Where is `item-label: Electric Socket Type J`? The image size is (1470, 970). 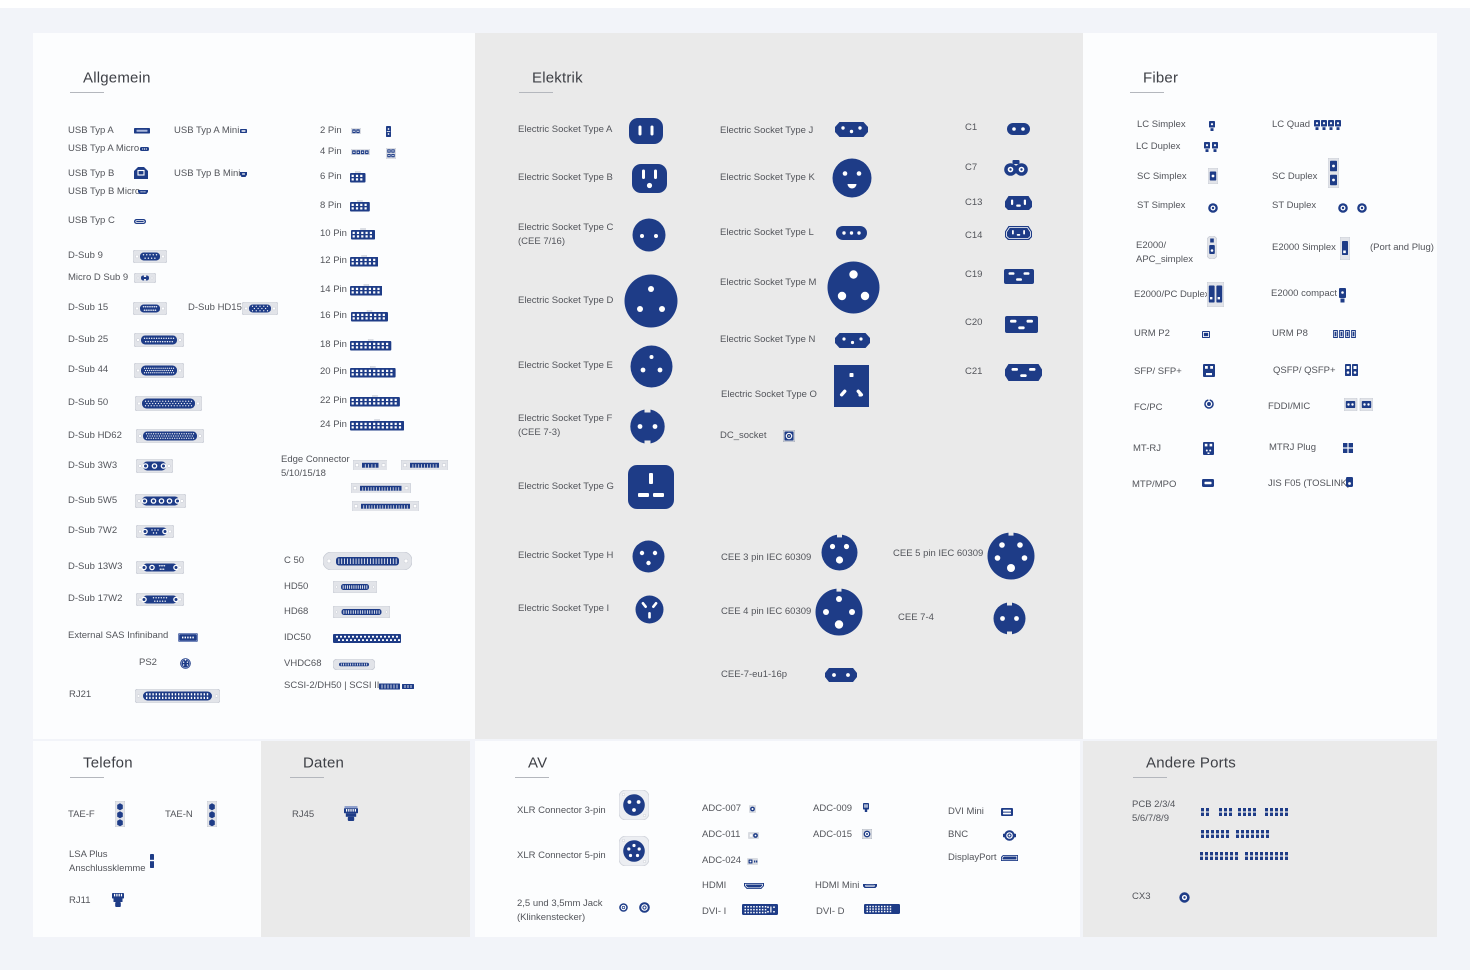
item-label: Electric Socket Type J is located at coordinates (767, 130).